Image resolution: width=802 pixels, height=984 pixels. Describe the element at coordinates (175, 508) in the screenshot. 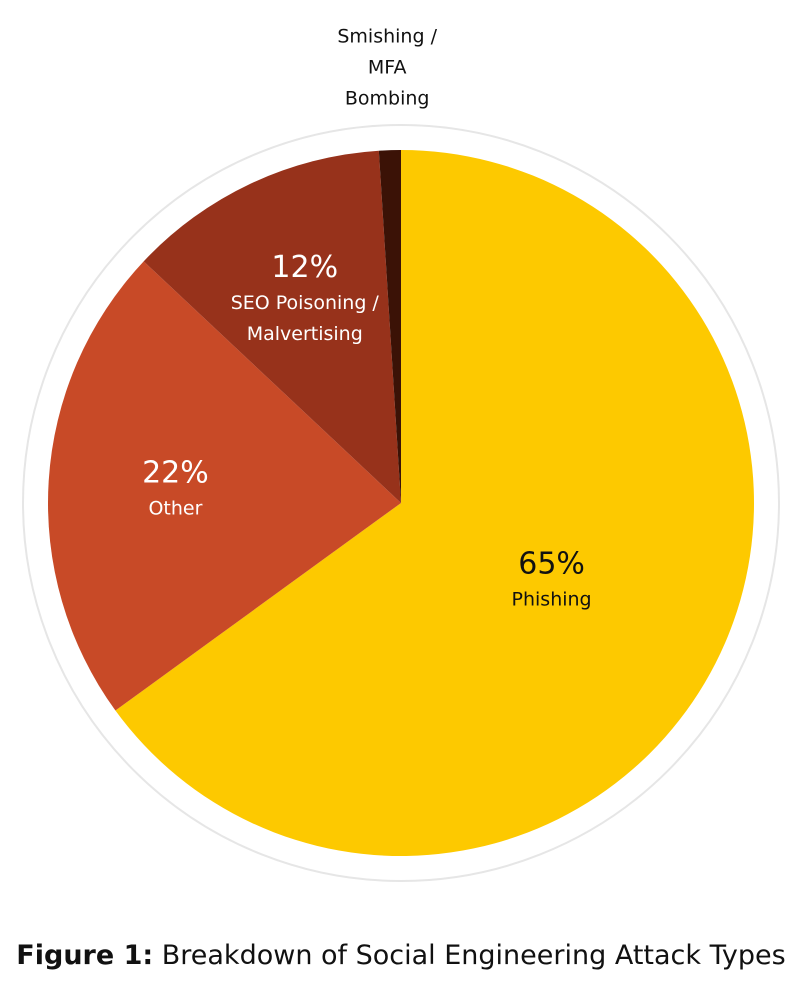

I see `category-label: Other` at that location.